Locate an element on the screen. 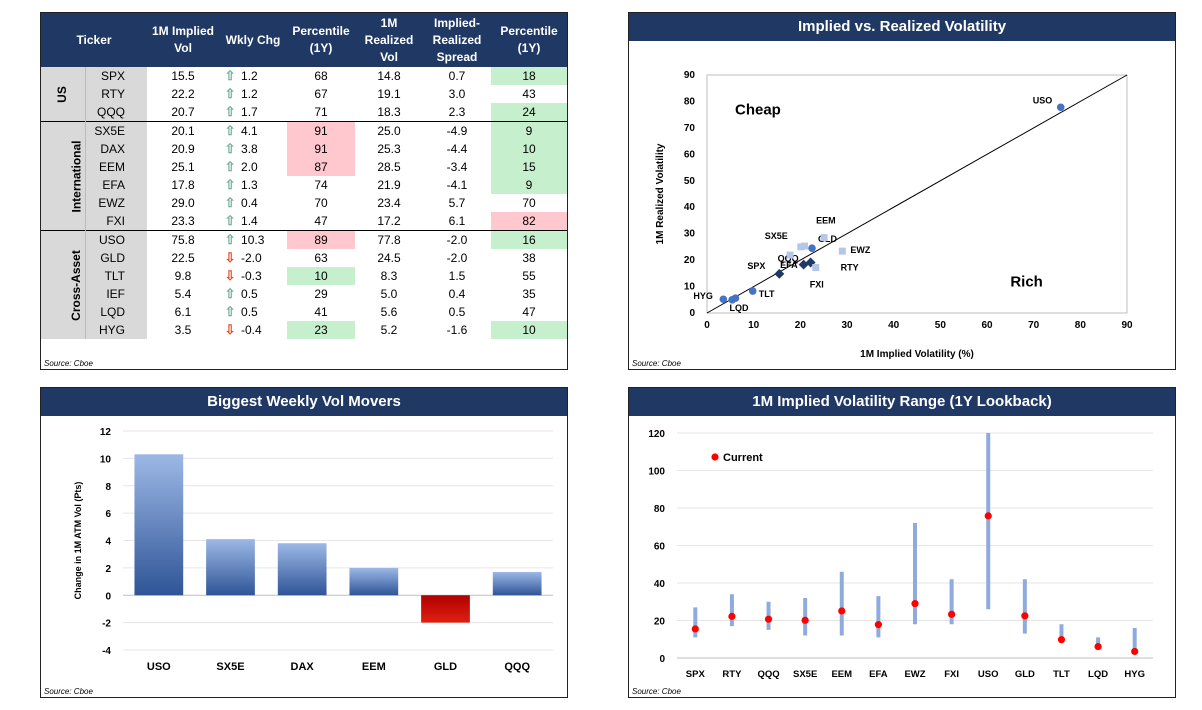 The height and width of the screenshot is (710, 1202). x-tick-label: 60 is located at coordinates (987, 325).